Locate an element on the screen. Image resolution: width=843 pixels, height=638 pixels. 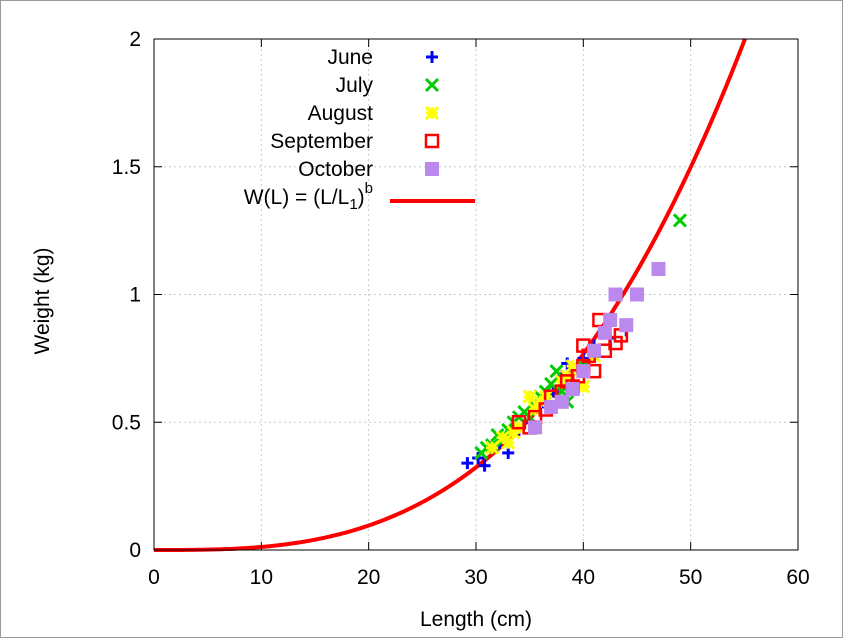
legend-label-july: July is located at coordinates (355, 85).